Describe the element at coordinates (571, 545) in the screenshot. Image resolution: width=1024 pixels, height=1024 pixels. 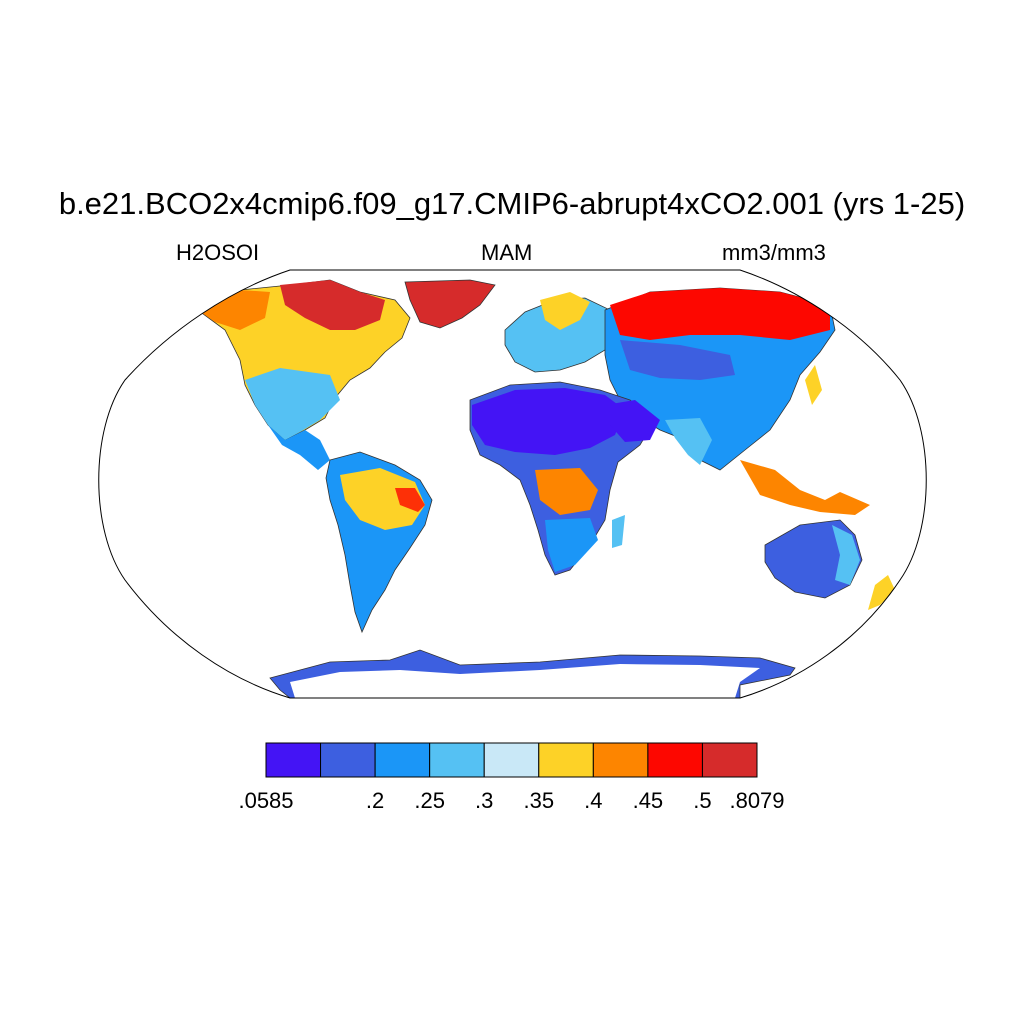
I see `land-southern-africa` at that location.